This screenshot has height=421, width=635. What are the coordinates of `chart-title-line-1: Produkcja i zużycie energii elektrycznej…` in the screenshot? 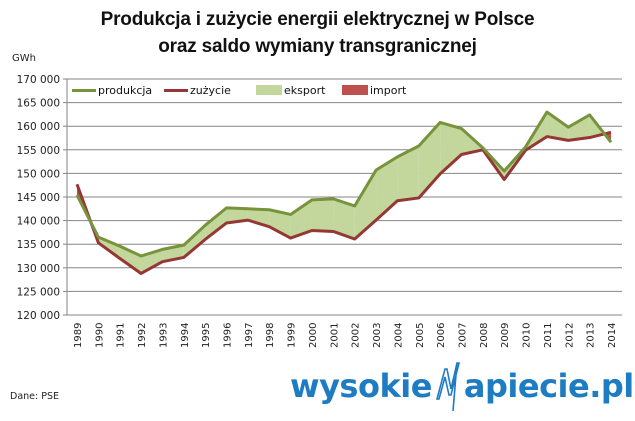 It's located at (317, 19).